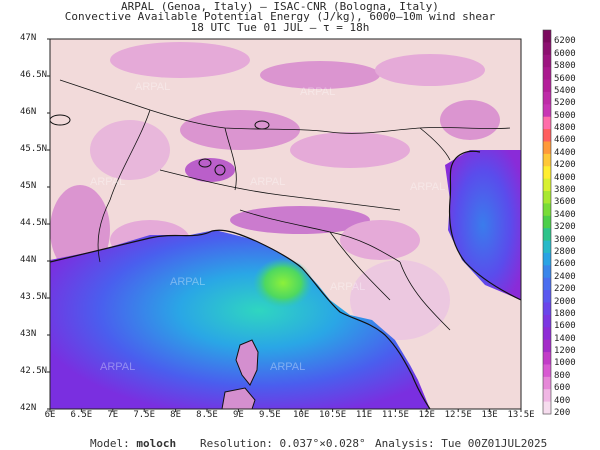 This screenshot has height=450, width=600. I want to click on colorbar-label: 5600, so click(565, 78).